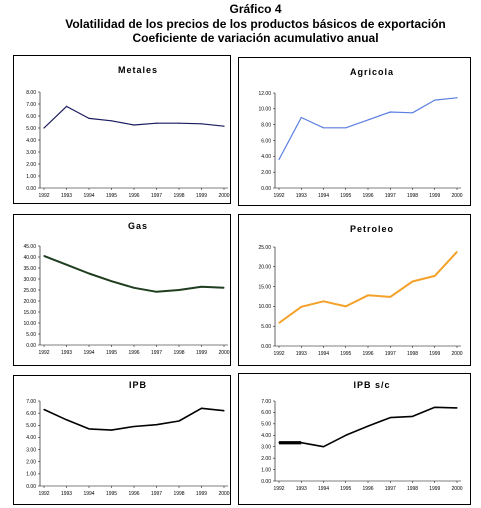 Image resolution: width=481 pixels, height=508 pixels. What do you see at coordinates (29, 324) in the screenshot?
I see `y-tick-label: 10.00` at bounding box center [29, 324].